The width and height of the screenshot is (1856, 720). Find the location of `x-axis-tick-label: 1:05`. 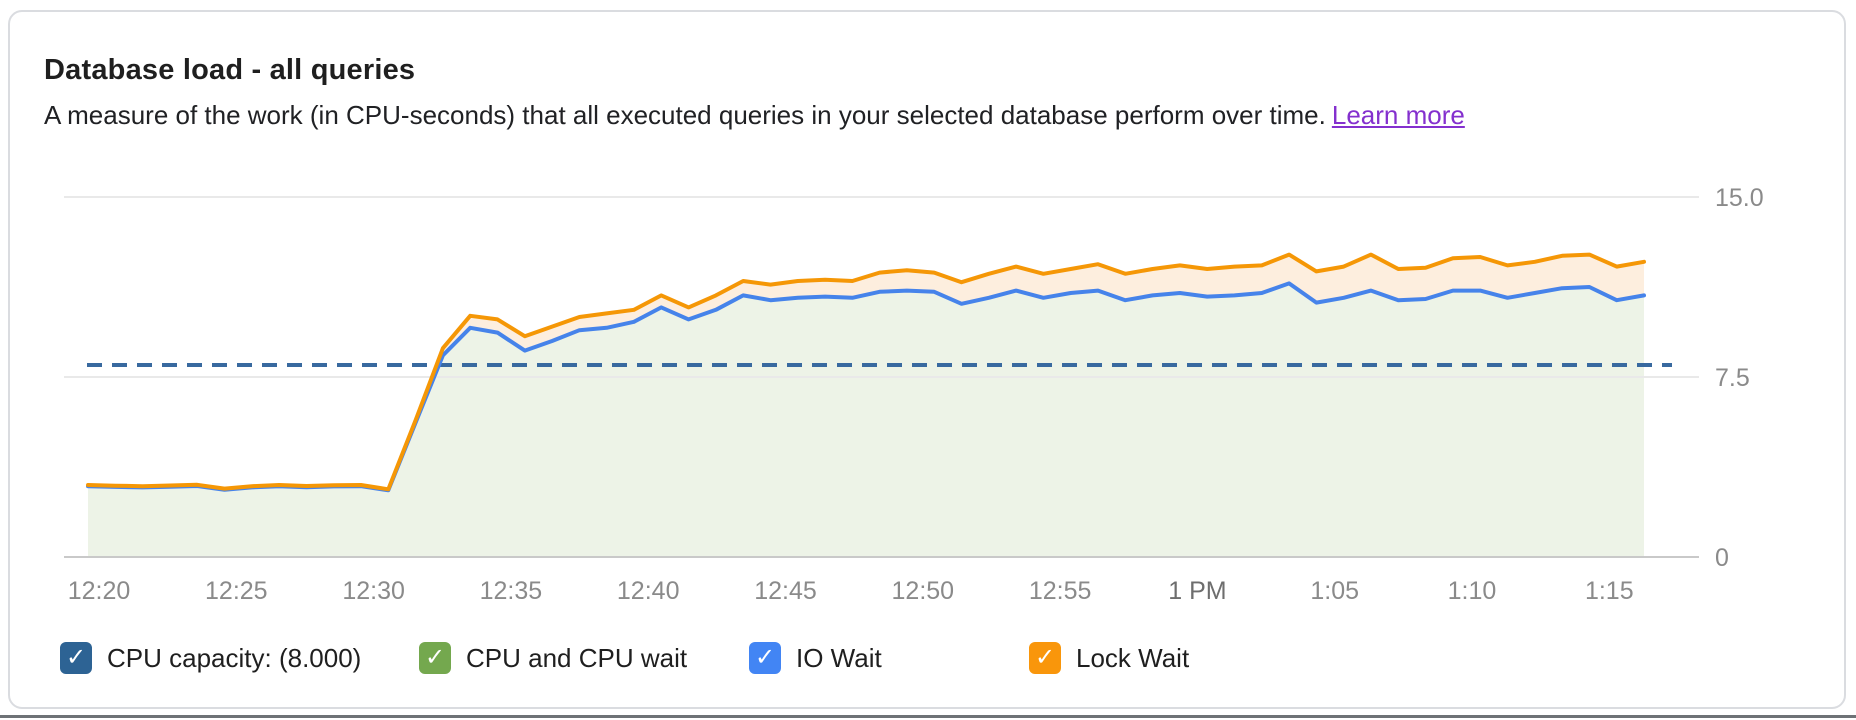

x-axis-tick-label: 1:05 is located at coordinates (1334, 591).